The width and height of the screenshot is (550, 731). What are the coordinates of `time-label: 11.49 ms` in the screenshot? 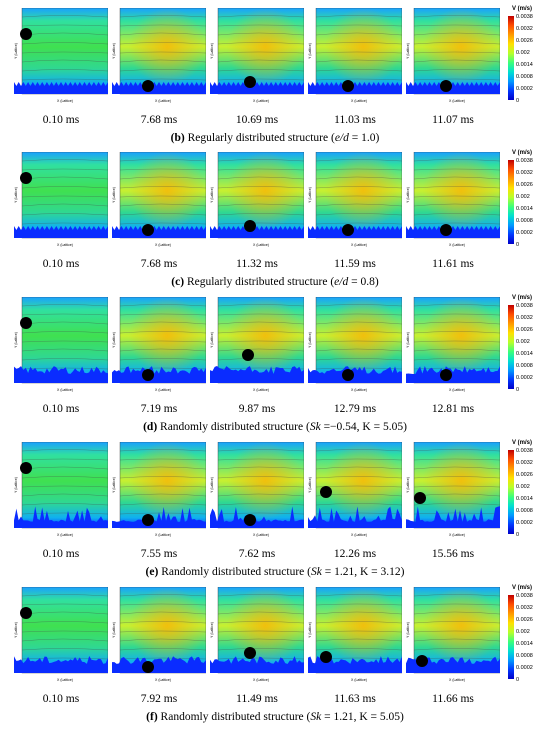 It's located at (257, 699).